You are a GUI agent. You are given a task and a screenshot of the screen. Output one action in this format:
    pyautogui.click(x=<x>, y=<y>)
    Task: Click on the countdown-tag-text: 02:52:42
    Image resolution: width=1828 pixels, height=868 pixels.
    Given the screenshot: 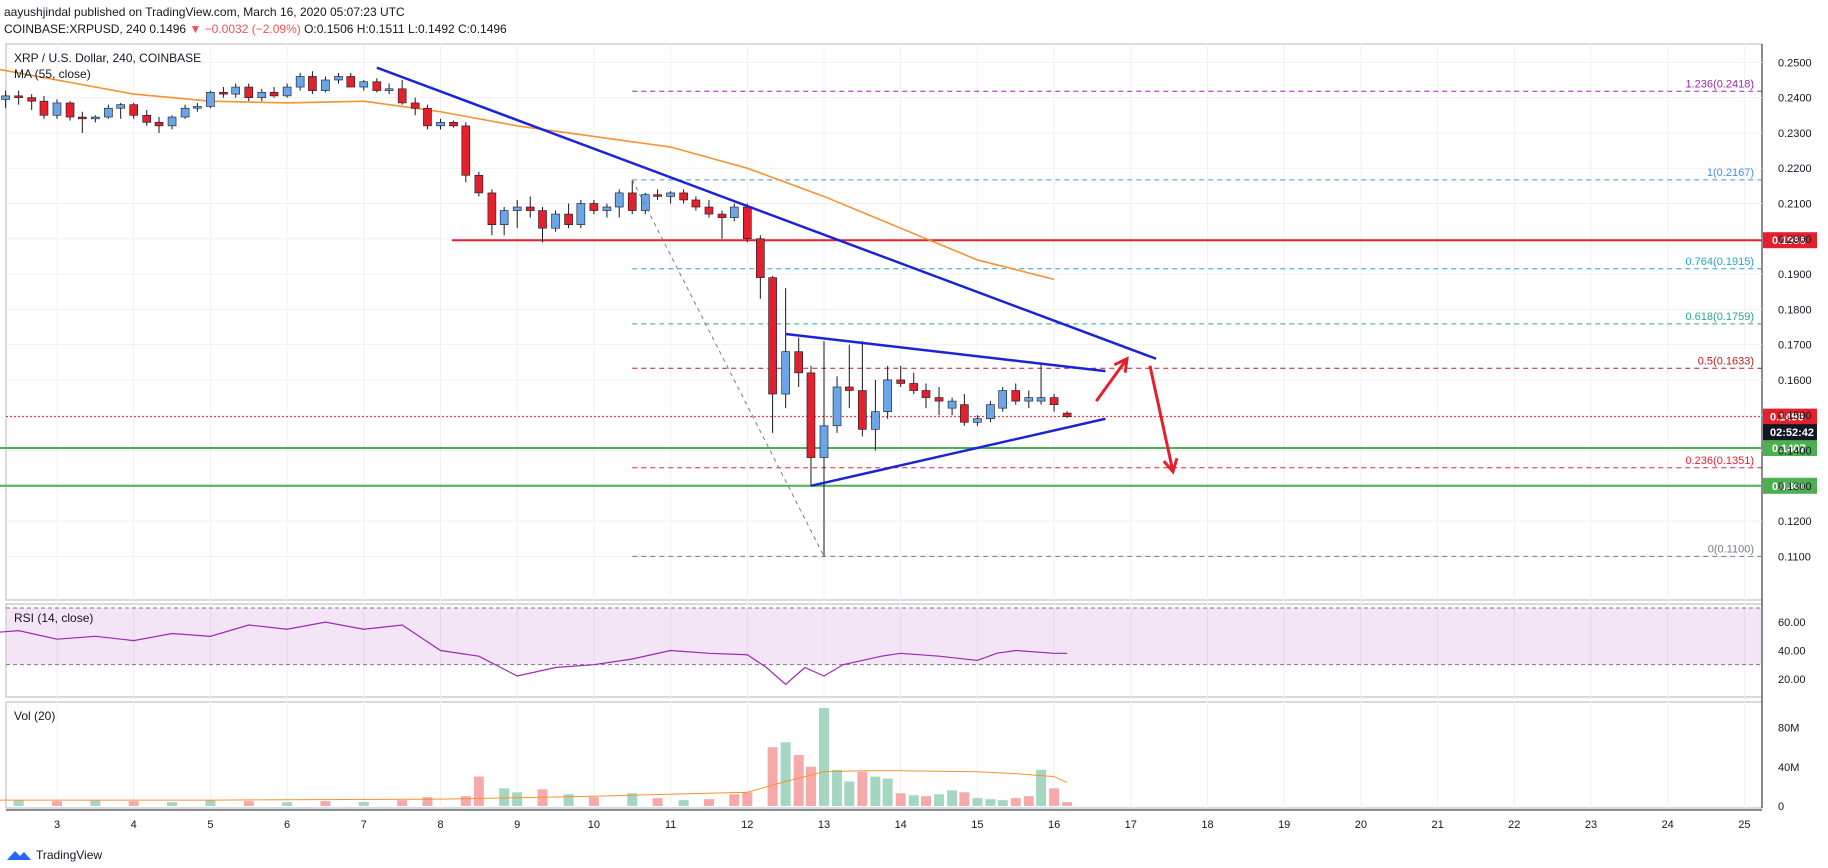 What is the action you would take?
    pyautogui.click(x=1792, y=433)
    